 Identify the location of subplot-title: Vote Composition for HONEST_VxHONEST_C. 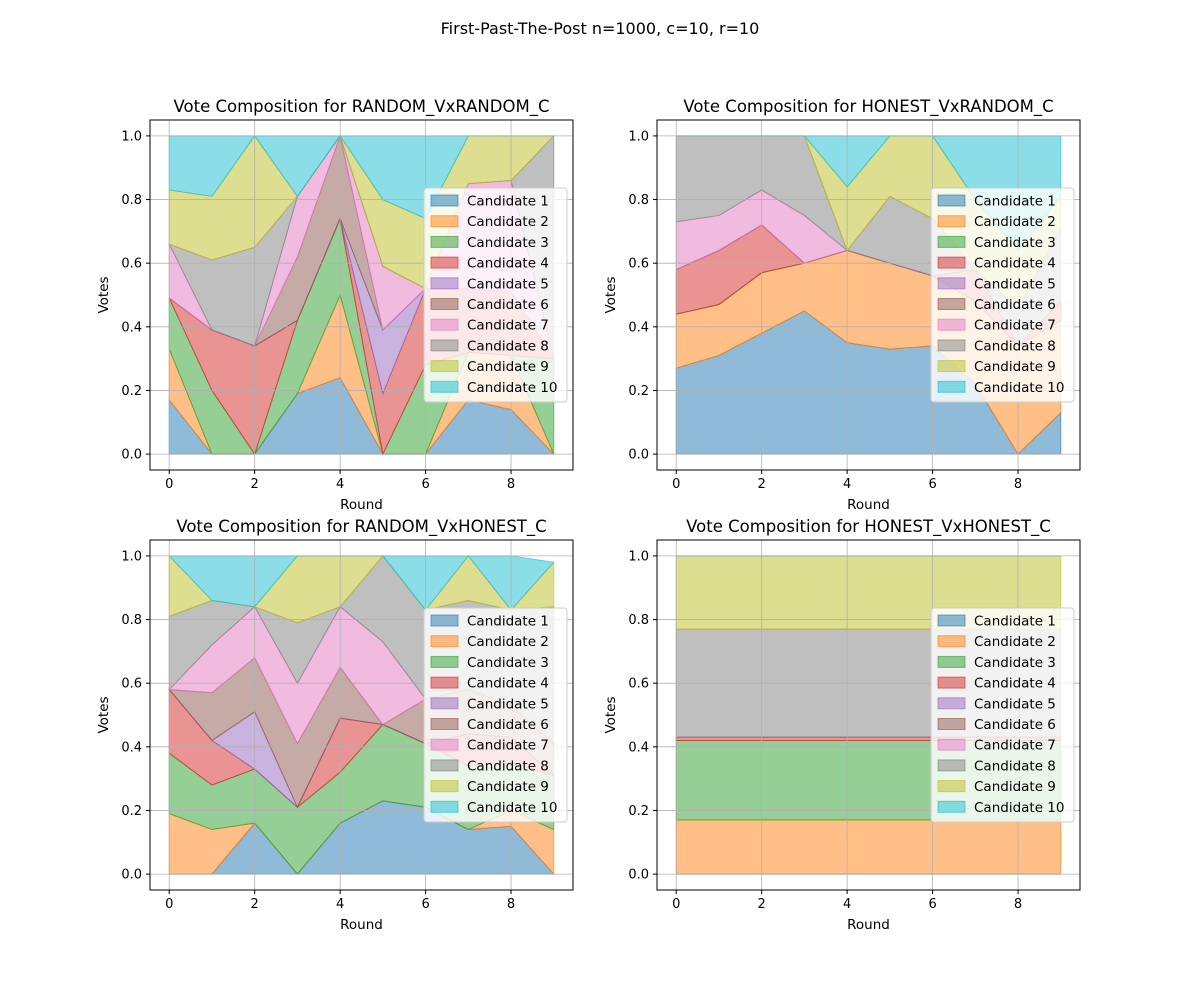
(868, 527).